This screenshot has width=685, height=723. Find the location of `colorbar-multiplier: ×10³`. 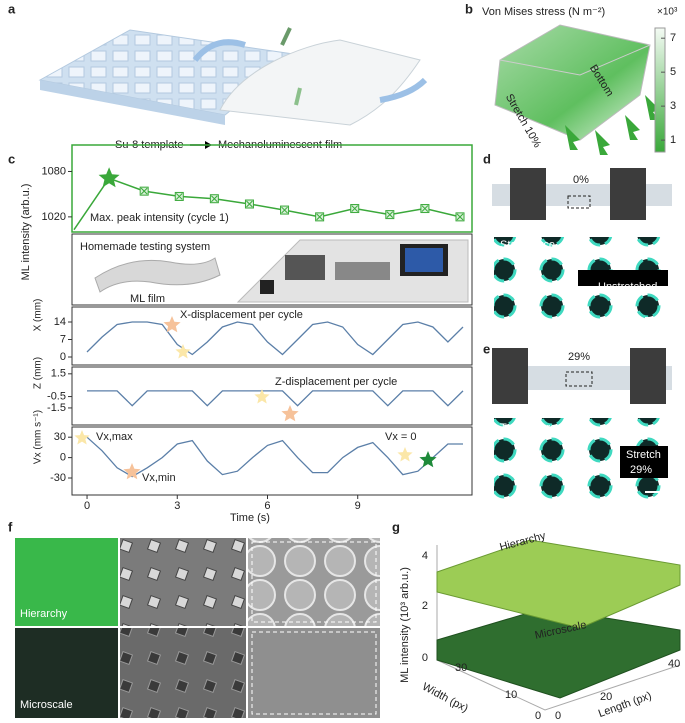

colorbar-multiplier: ×10³ is located at coordinates (667, 12).